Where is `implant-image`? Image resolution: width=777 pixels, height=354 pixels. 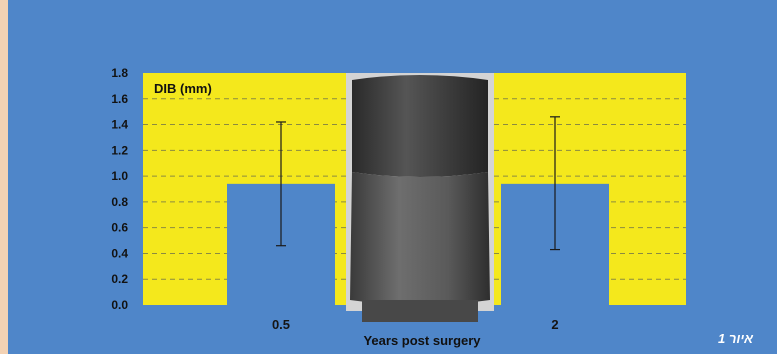 implant-image is located at coordinates (420, 197).